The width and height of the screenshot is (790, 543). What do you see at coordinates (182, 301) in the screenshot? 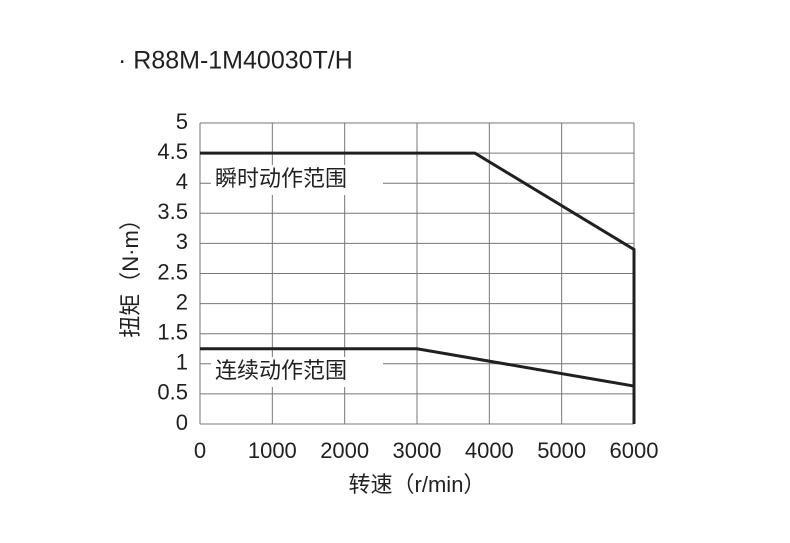
I see `y-tick-label: 2` at bounding box center [182, 301].